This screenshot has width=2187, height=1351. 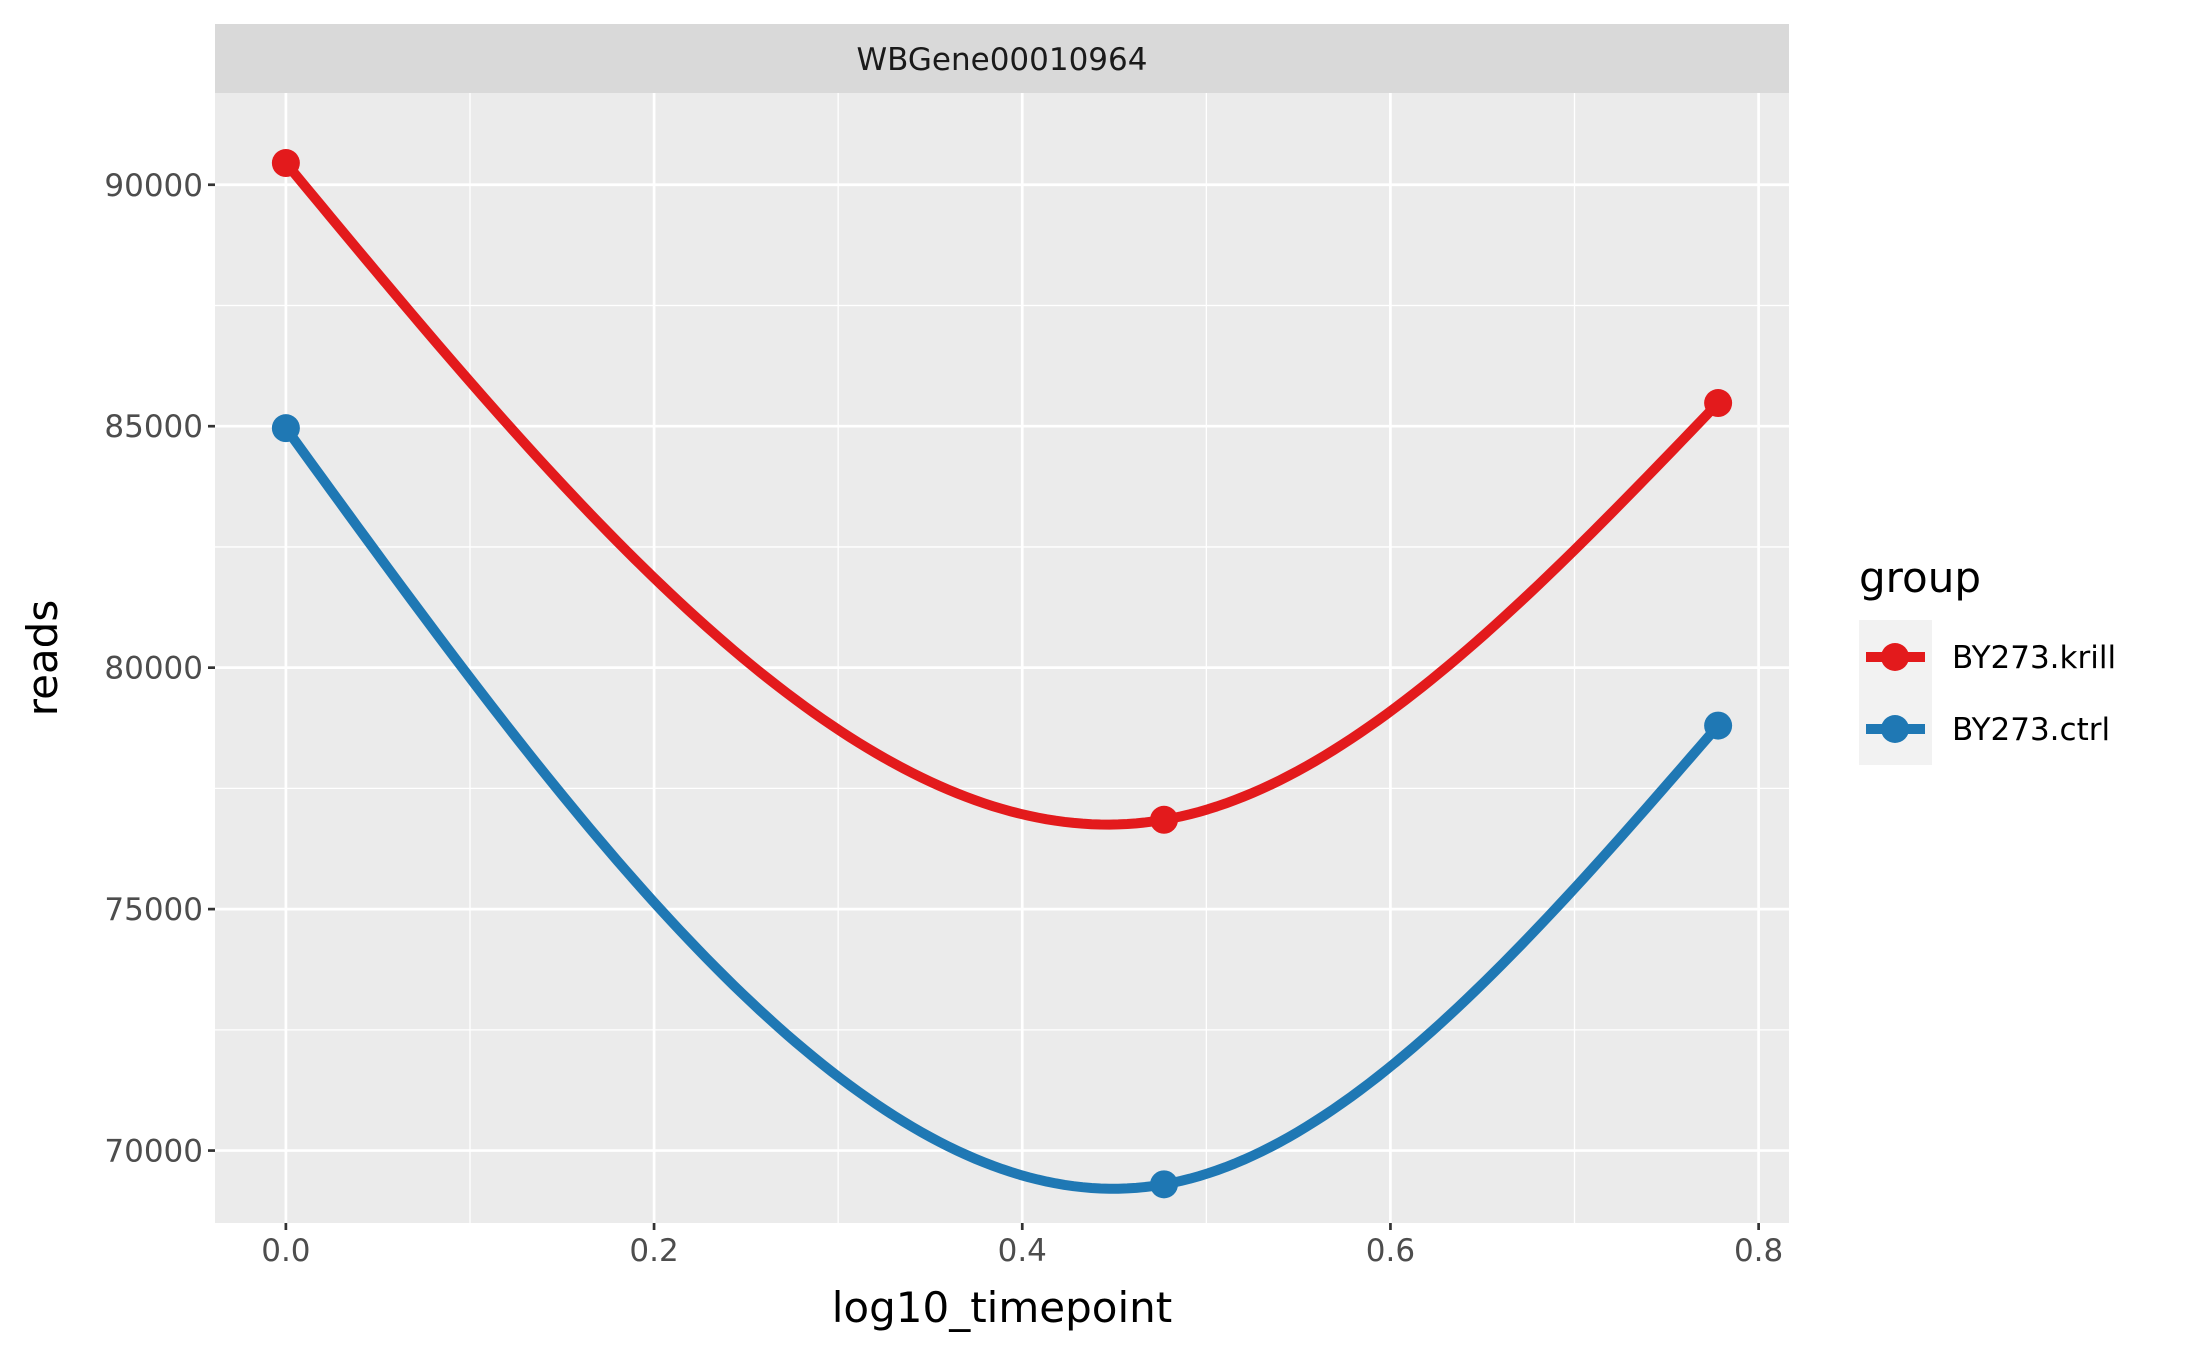 What do you see at coordinates (2034, 658) in the screenshot?
I see `legend-label: BY273.krill` at bounding box center [2034, 658].